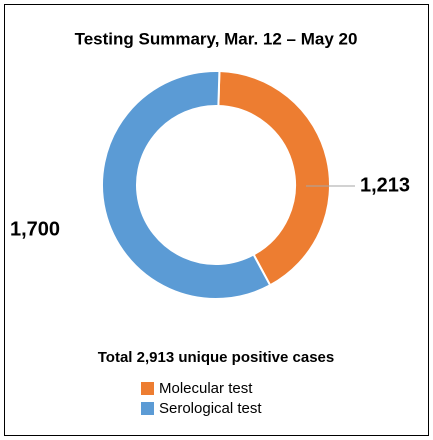 Image resolution: width=433 pixels, height=440 pixels. I want to click on data-label: 1,700, so click(35, 229).